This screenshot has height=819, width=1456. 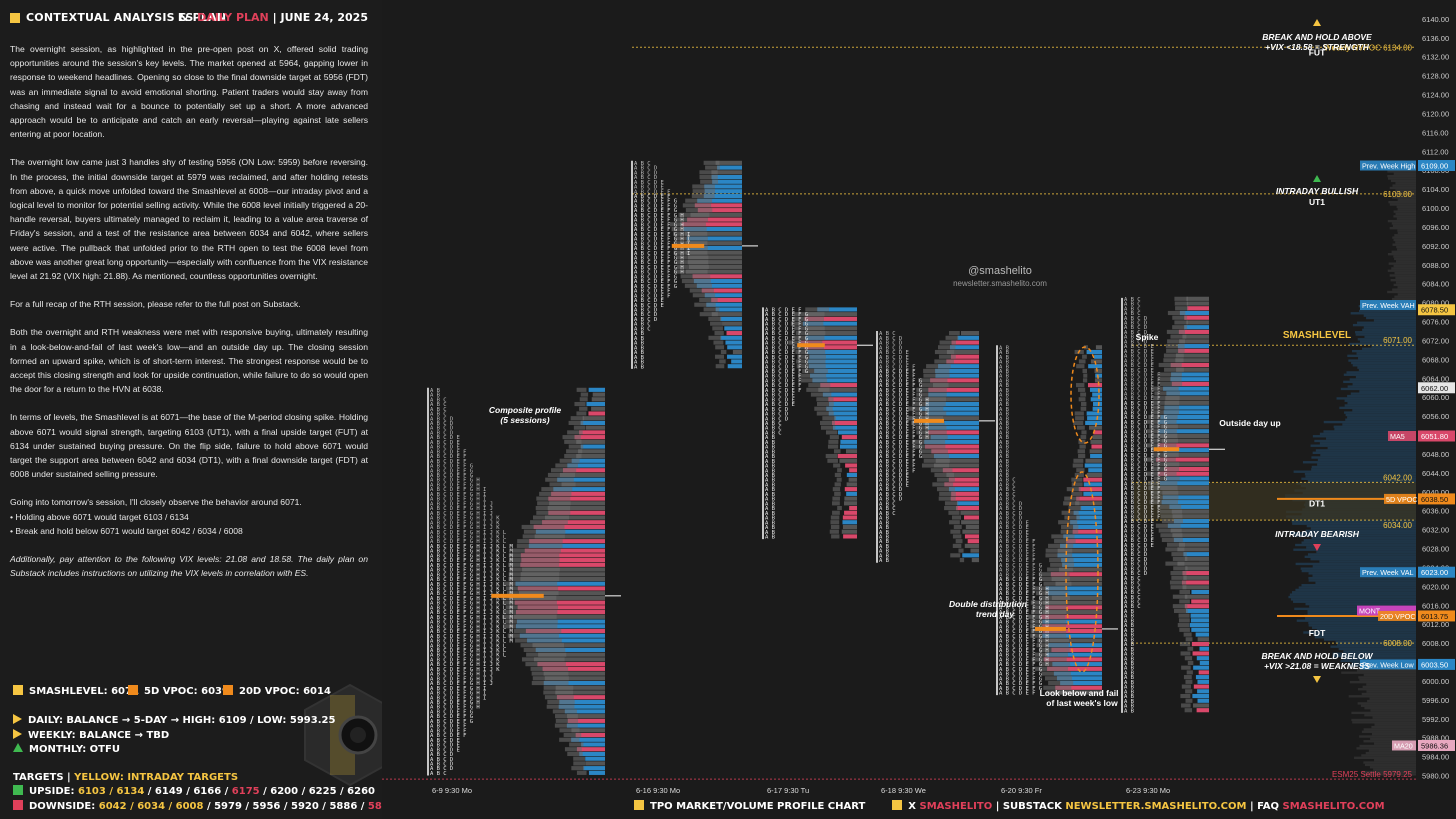 What do you see at coordinates (1147, 337) in the screenshot?
I see `spike-annotation: Spike` at bounding box center [1147, 337].